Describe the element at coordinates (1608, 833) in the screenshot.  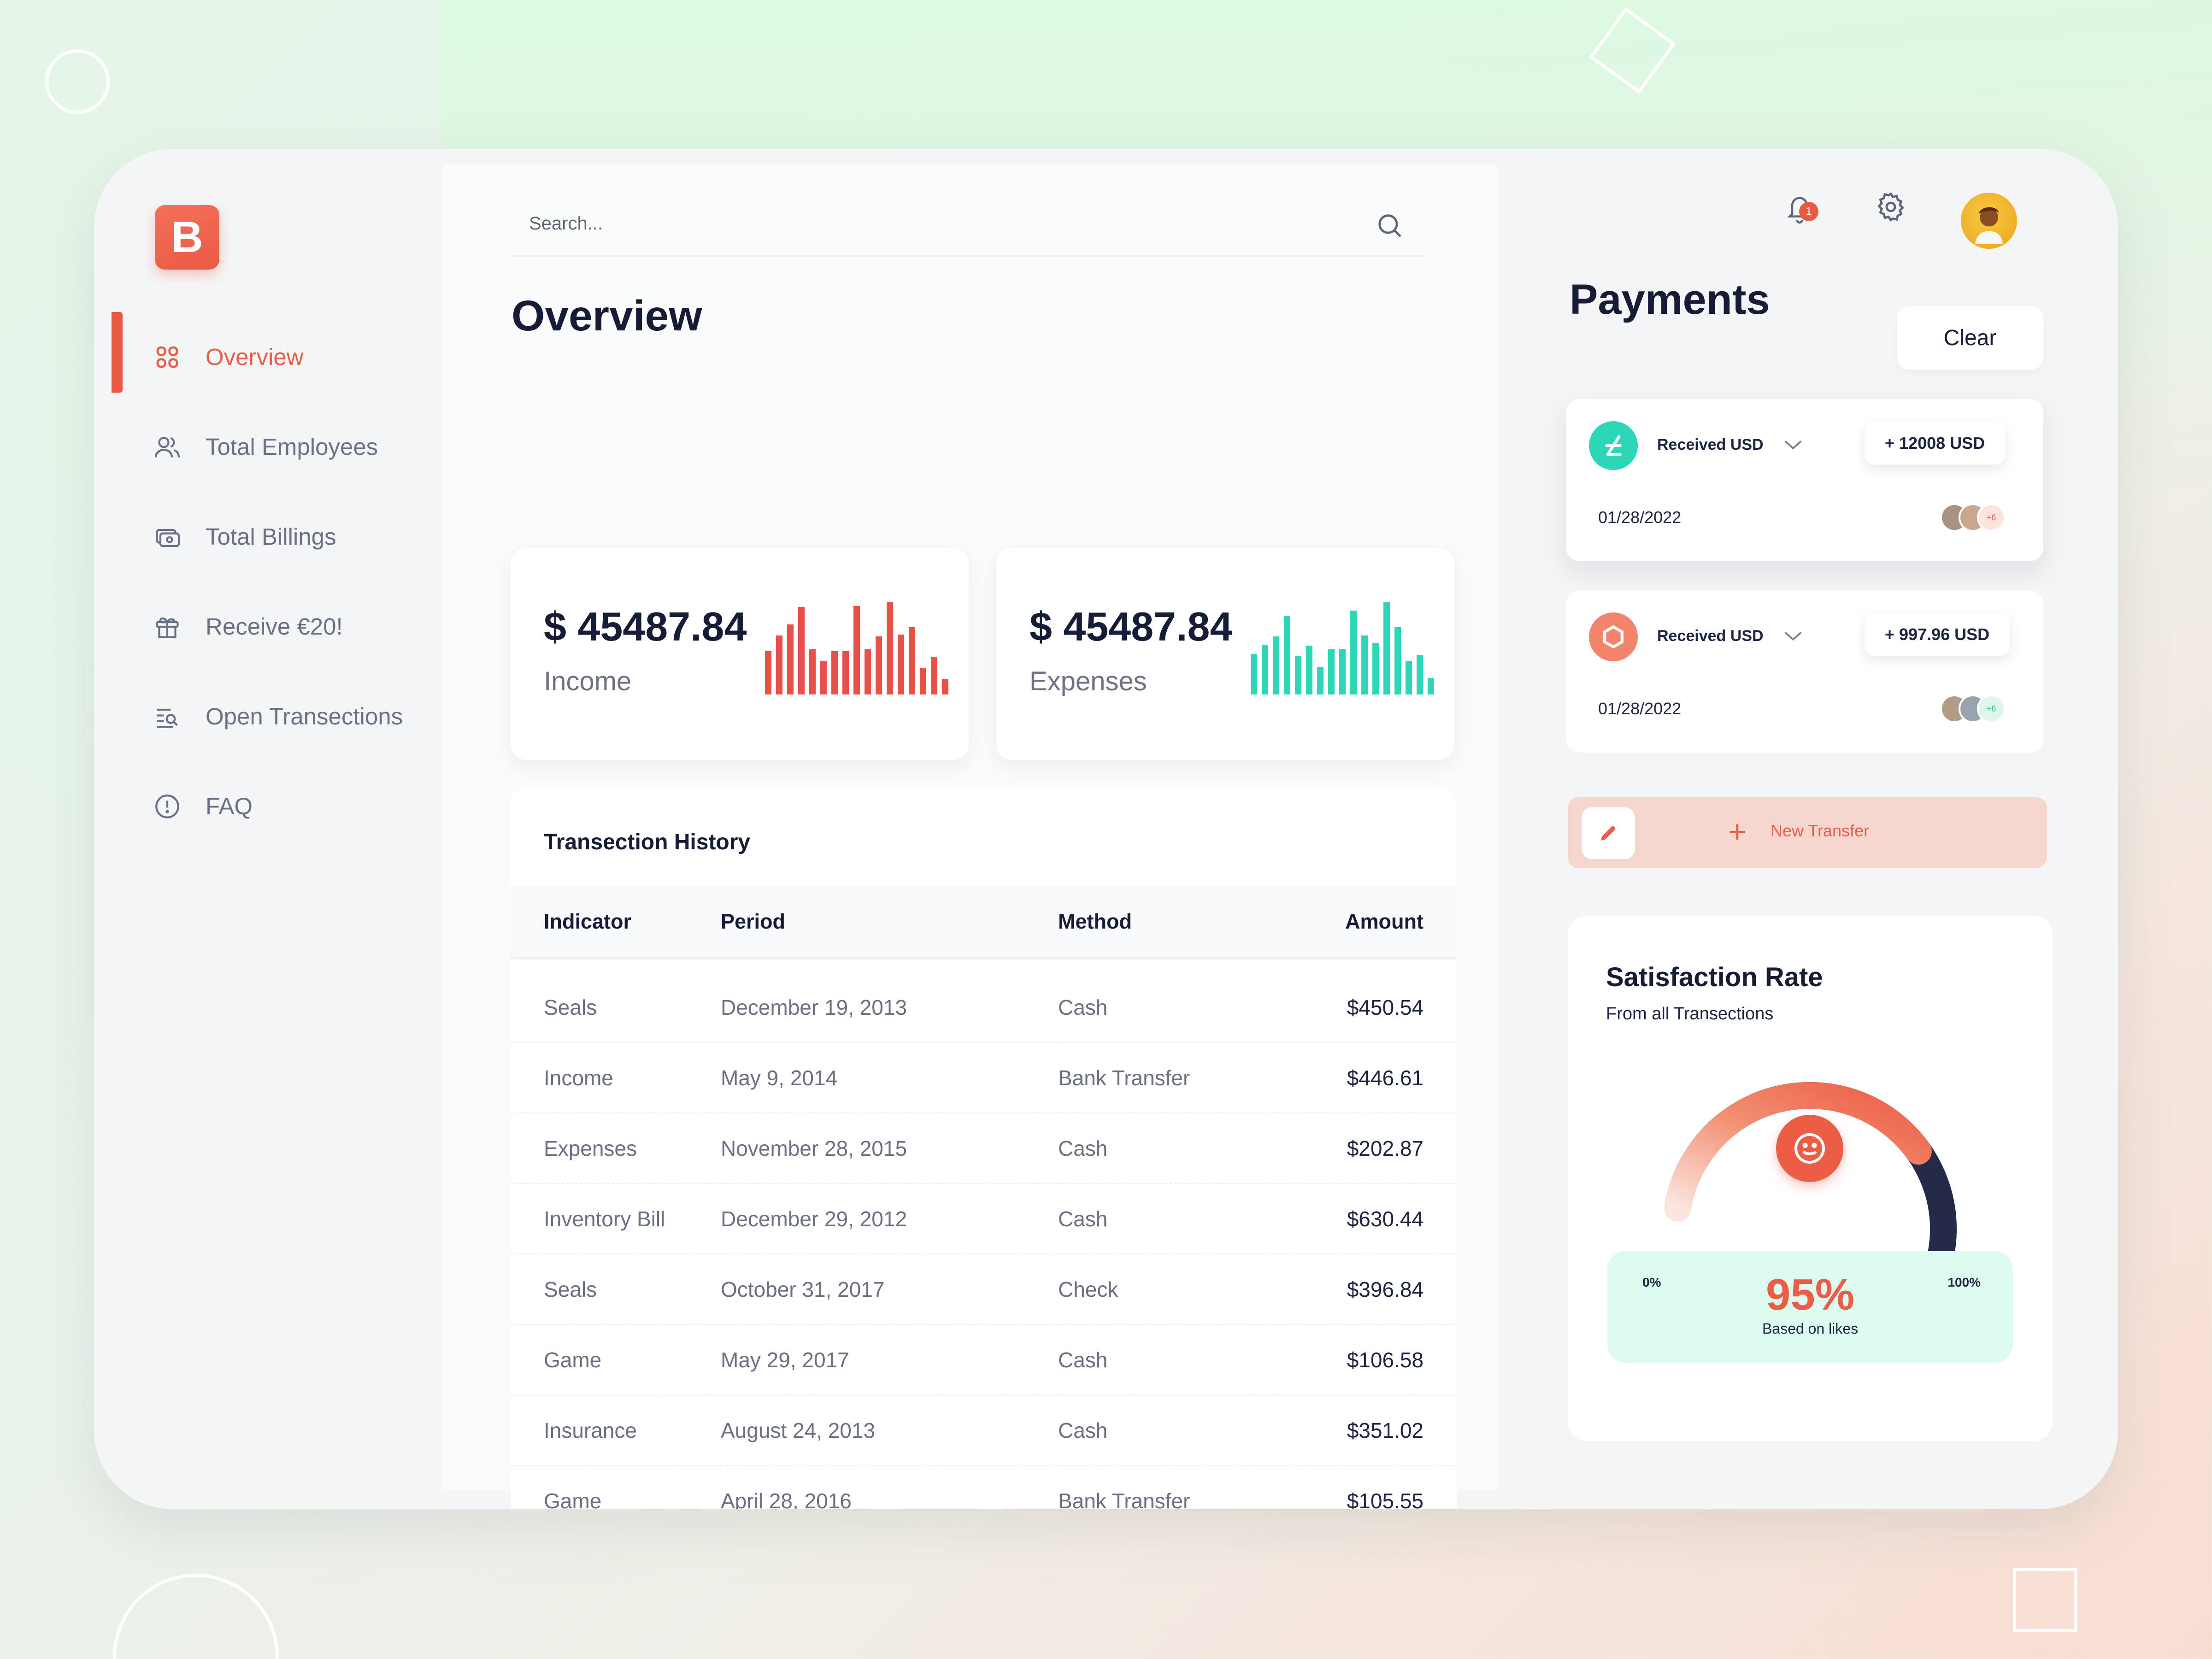
I see `pencil-icon` at that location.